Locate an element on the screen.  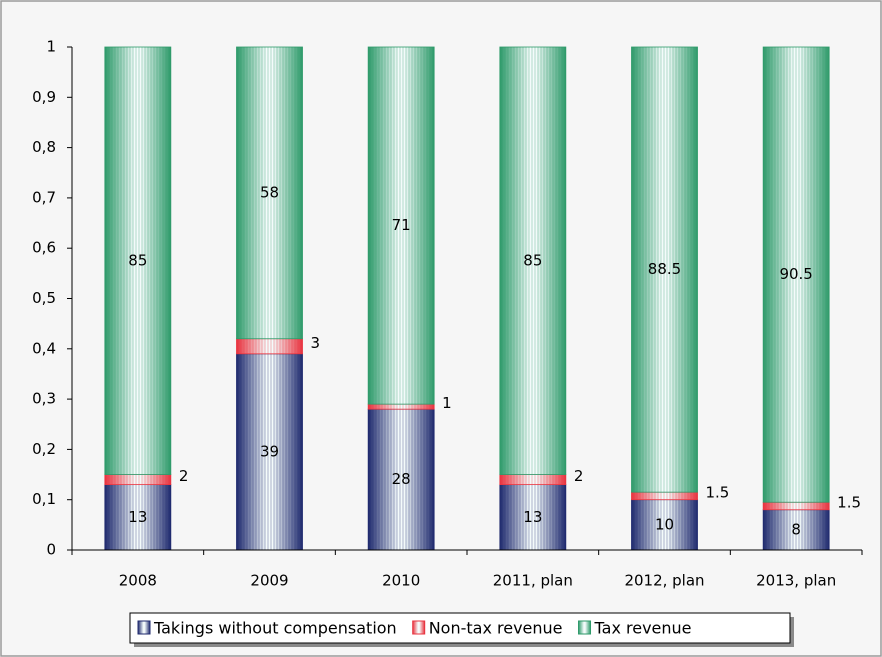
data-label: 71 is located at coordinates (401, 225).